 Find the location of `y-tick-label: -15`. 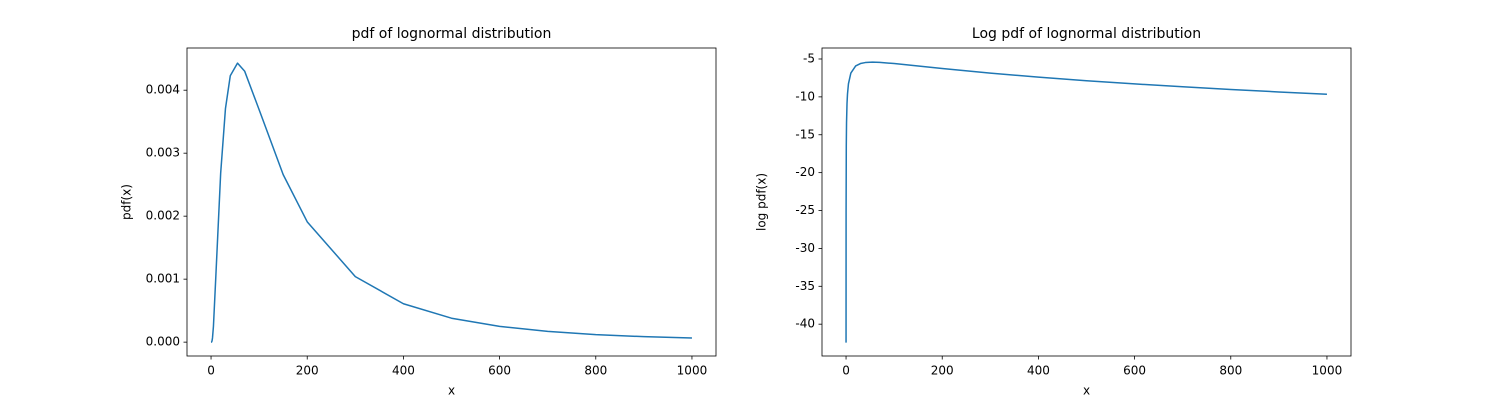

y-tick-label: -15 is located at coordinates (805, 134).